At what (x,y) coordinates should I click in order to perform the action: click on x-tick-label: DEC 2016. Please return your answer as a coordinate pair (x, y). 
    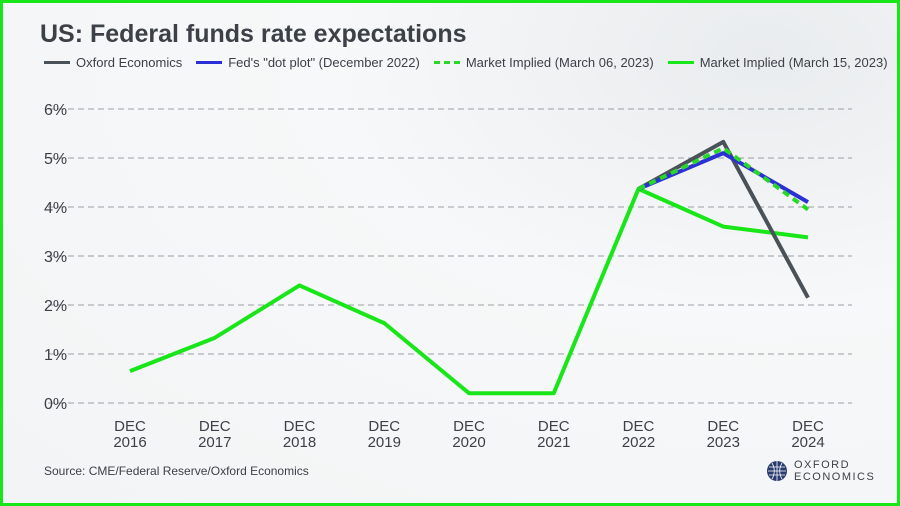
    Looking at the image, I should click on (129, 434).